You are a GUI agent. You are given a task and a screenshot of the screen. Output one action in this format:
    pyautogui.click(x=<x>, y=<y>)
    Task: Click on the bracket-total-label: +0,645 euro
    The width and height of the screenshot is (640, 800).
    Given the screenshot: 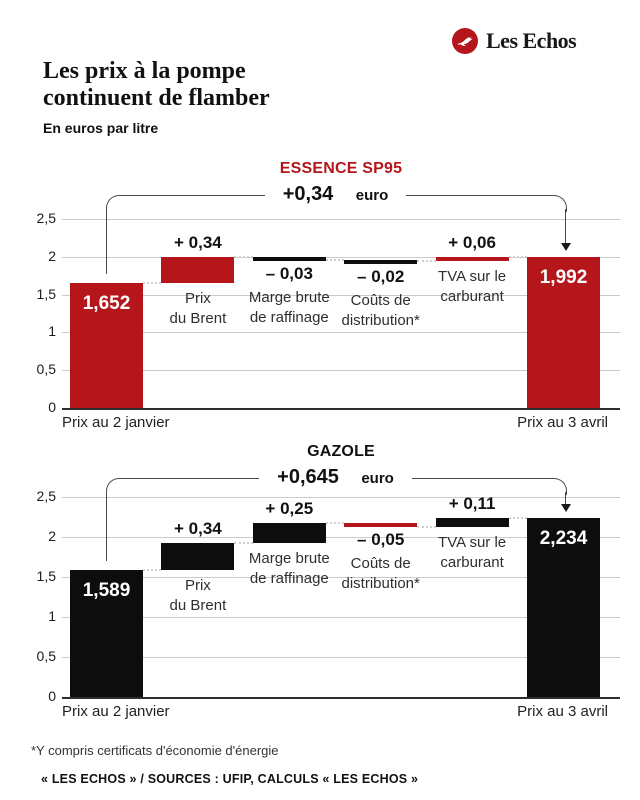 What is the action you would take?
    pyautogui.click(x=335, y=477)
    